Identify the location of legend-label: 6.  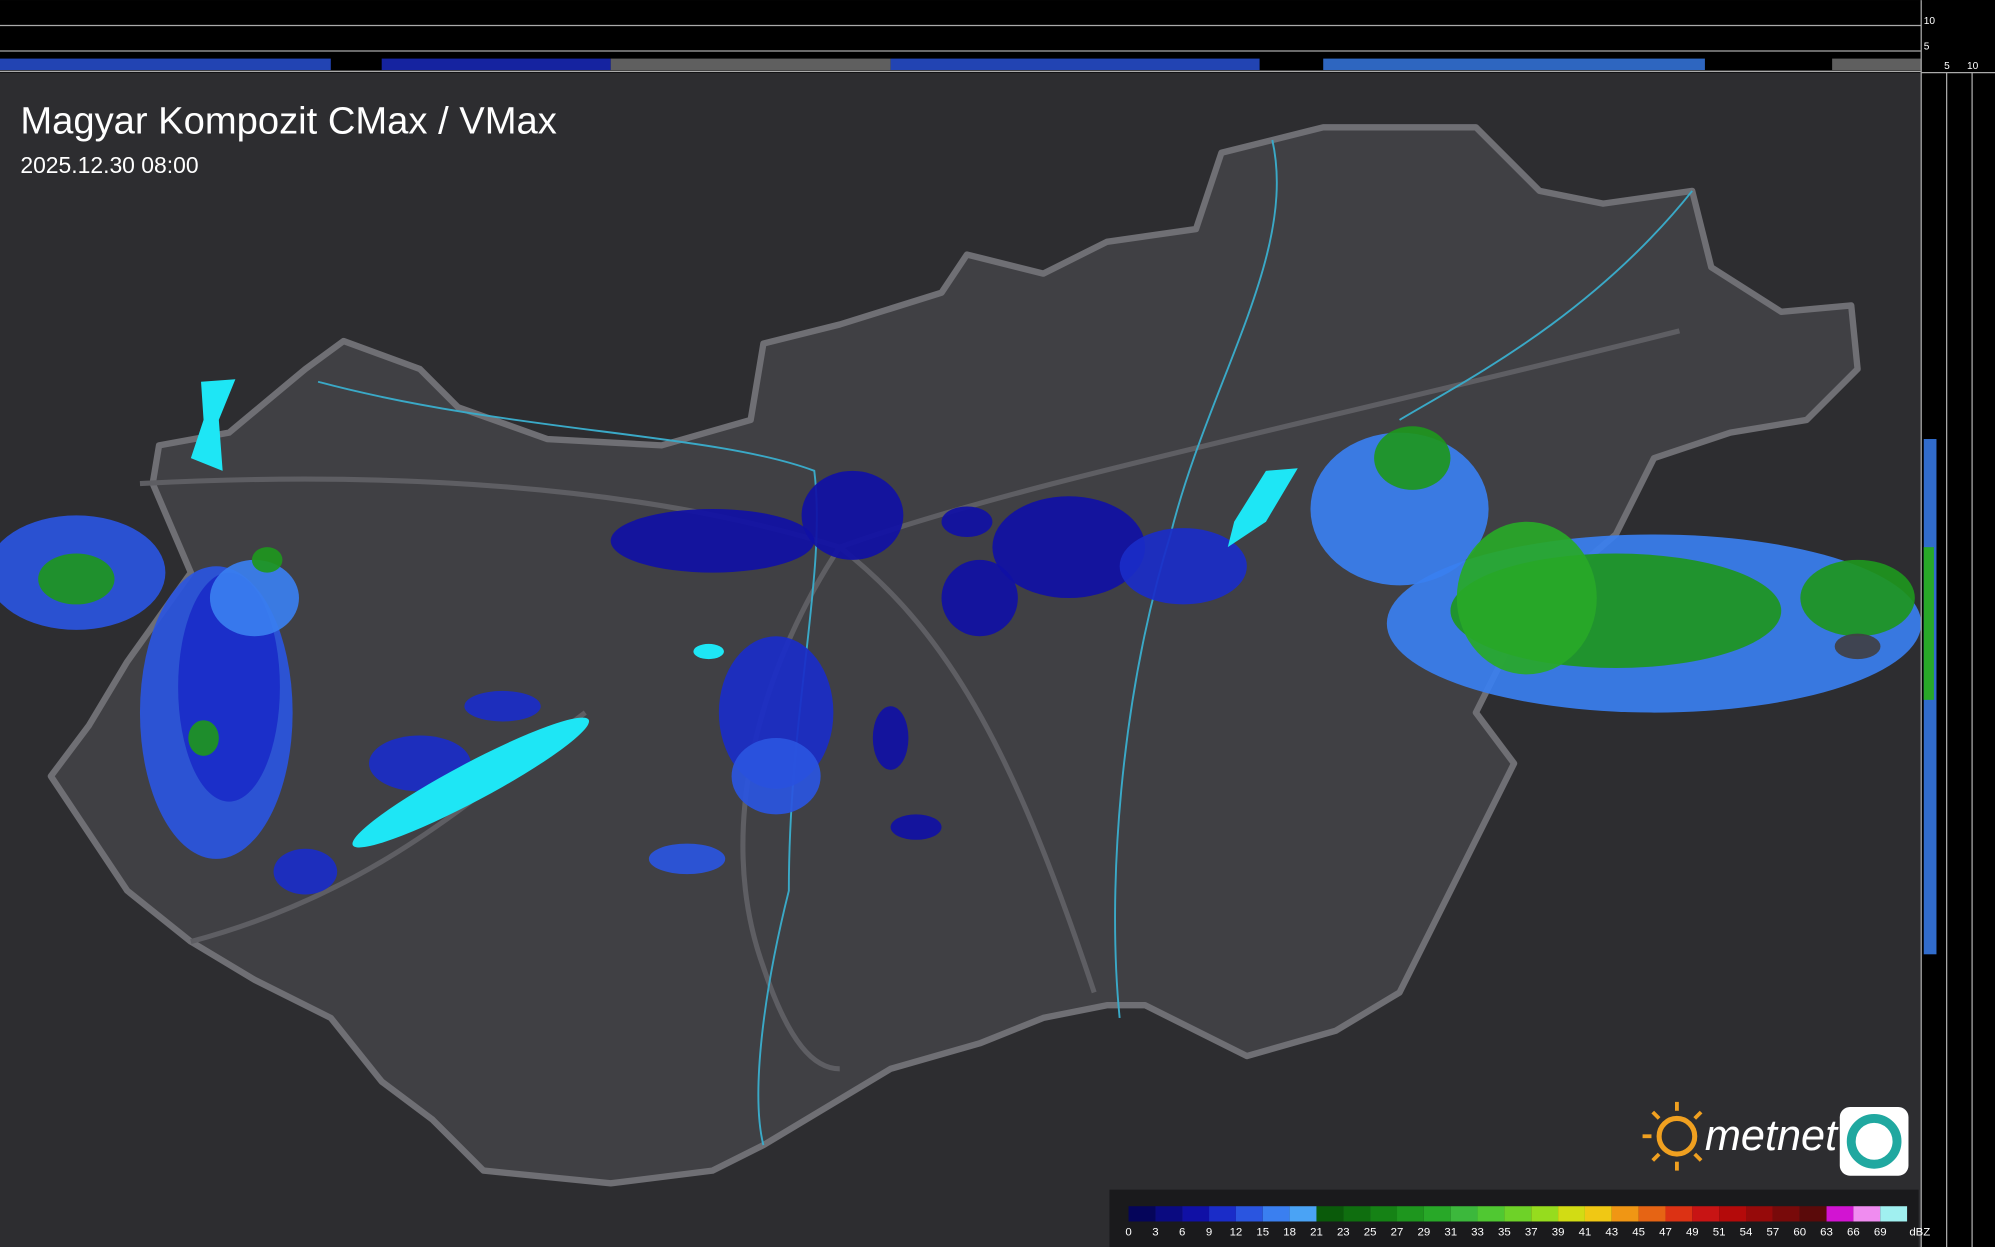
(1182, 1232).